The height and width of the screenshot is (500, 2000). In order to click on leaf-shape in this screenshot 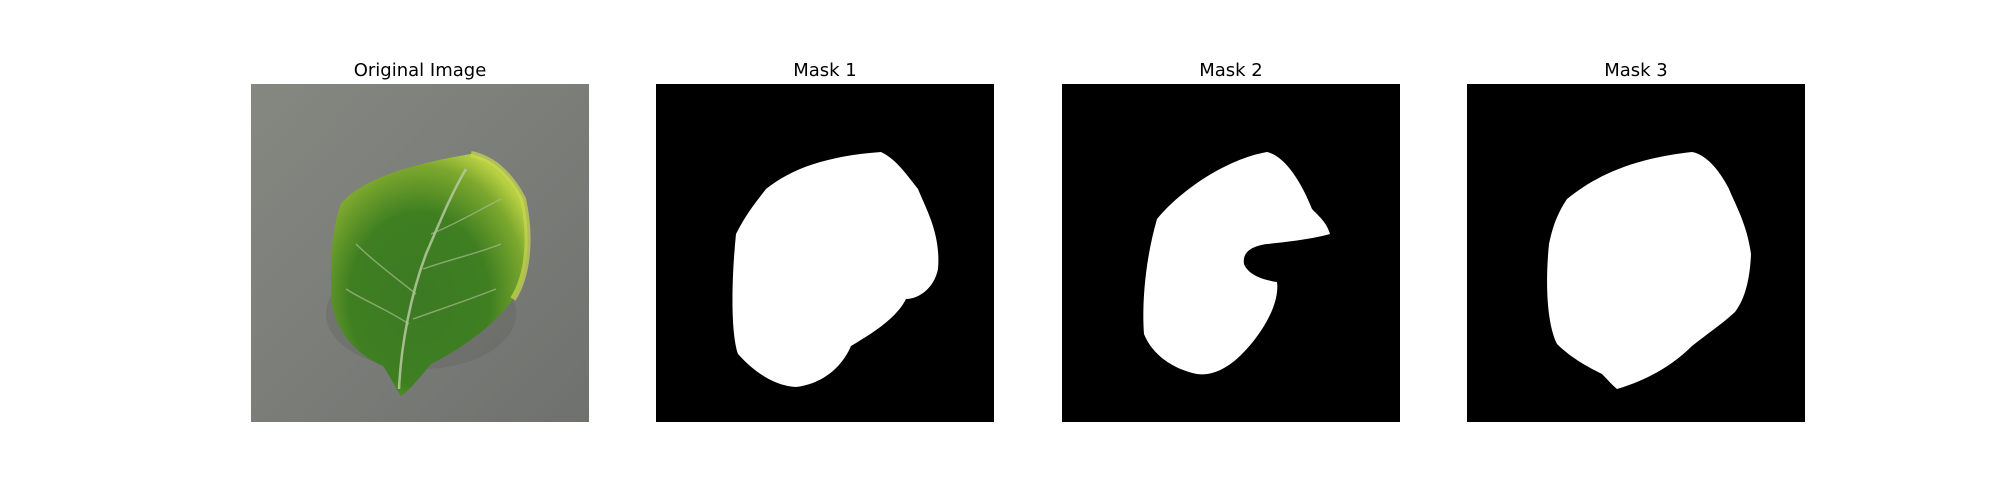, I will do `click(429, 275)`.